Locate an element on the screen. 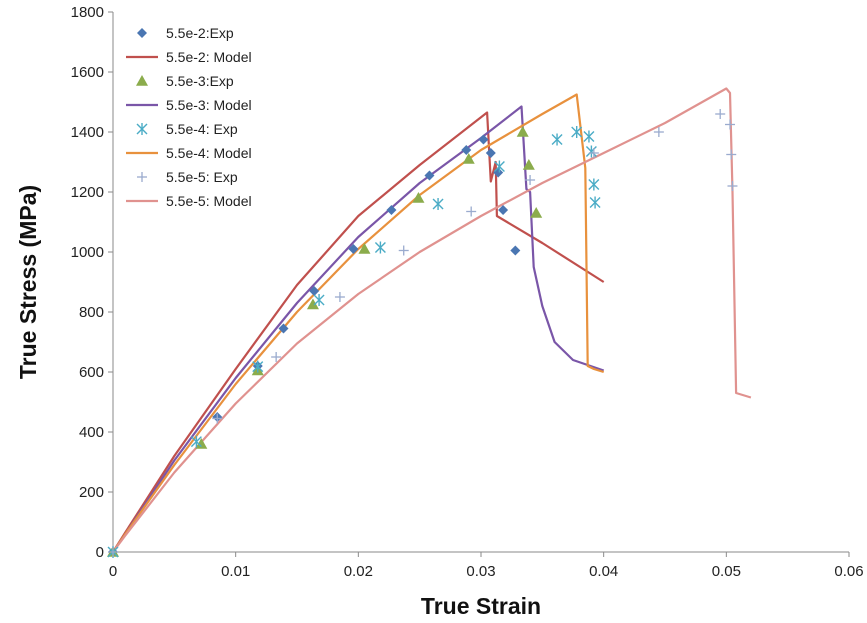 The image size is (867, 623). legend-label: 5.5e-3: Model is located at coordinates (209, 105).